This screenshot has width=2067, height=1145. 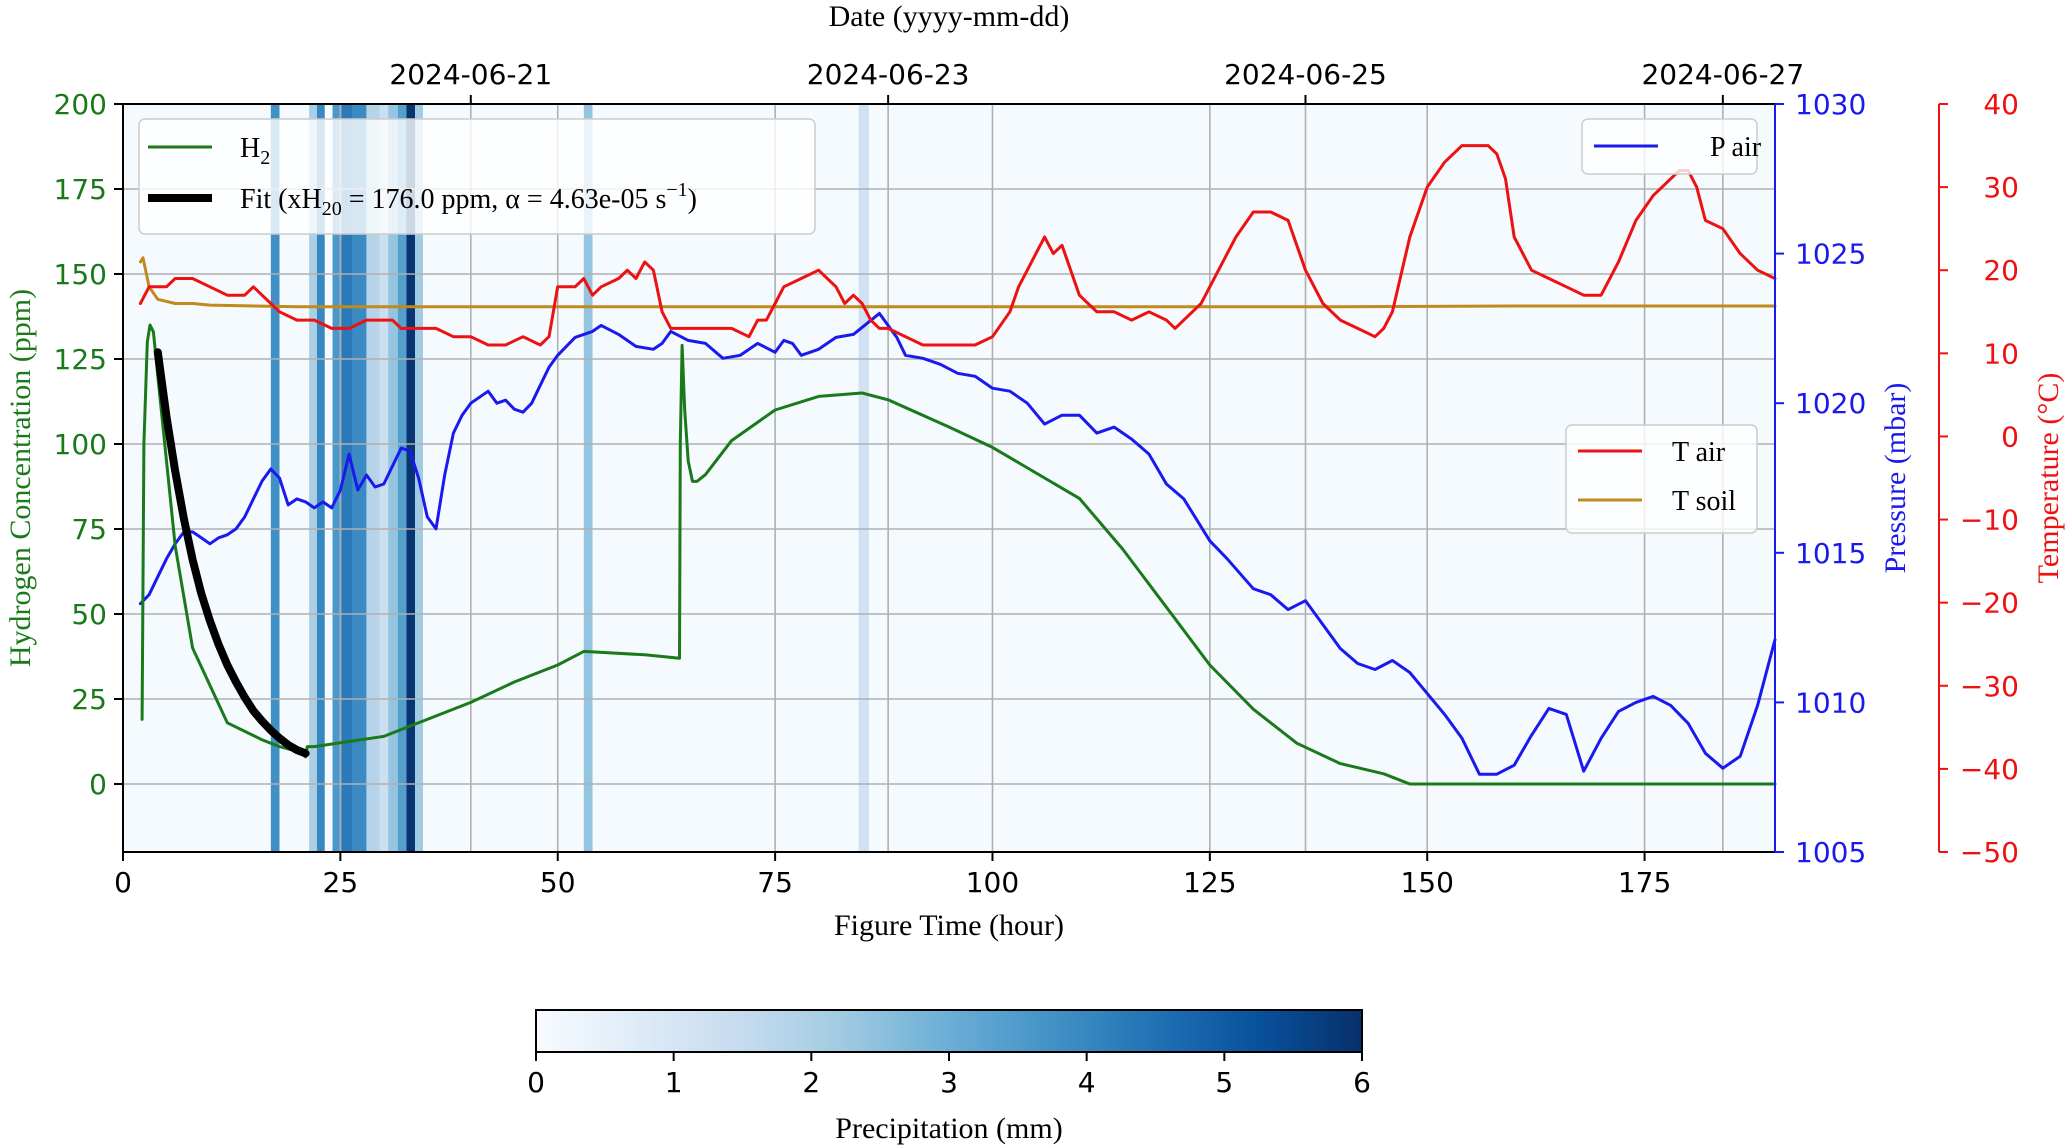 What do you see at coordinates (89, 614) in the screenshot?
I see `hydrogen-tick-label: 50` at bounding box center [89, 614].